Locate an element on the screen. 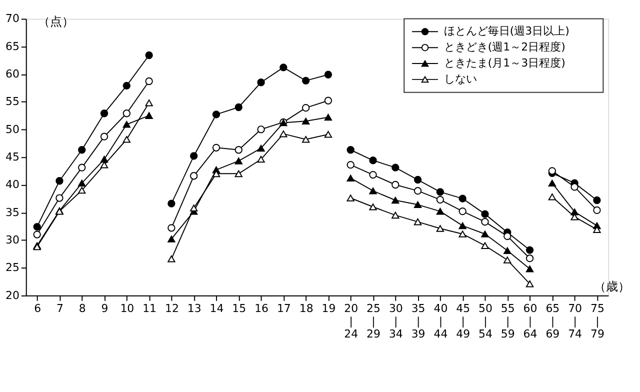 The width and height of the screenshot is (640, 392). x-tick-label: 13 is located at coordinates (194, 308).